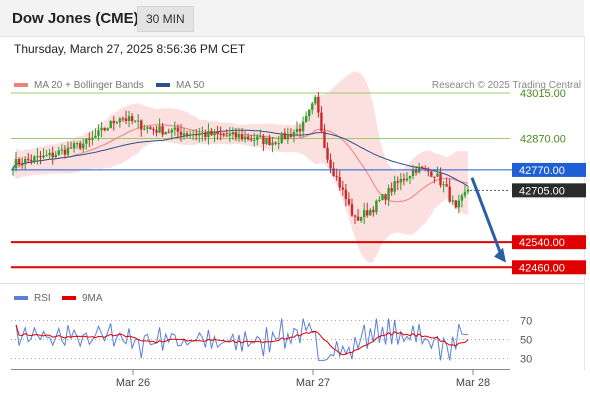  Describe the element at coordinates (486, 216) in the screenshot. I see `forecast-arrow-line` at that location.